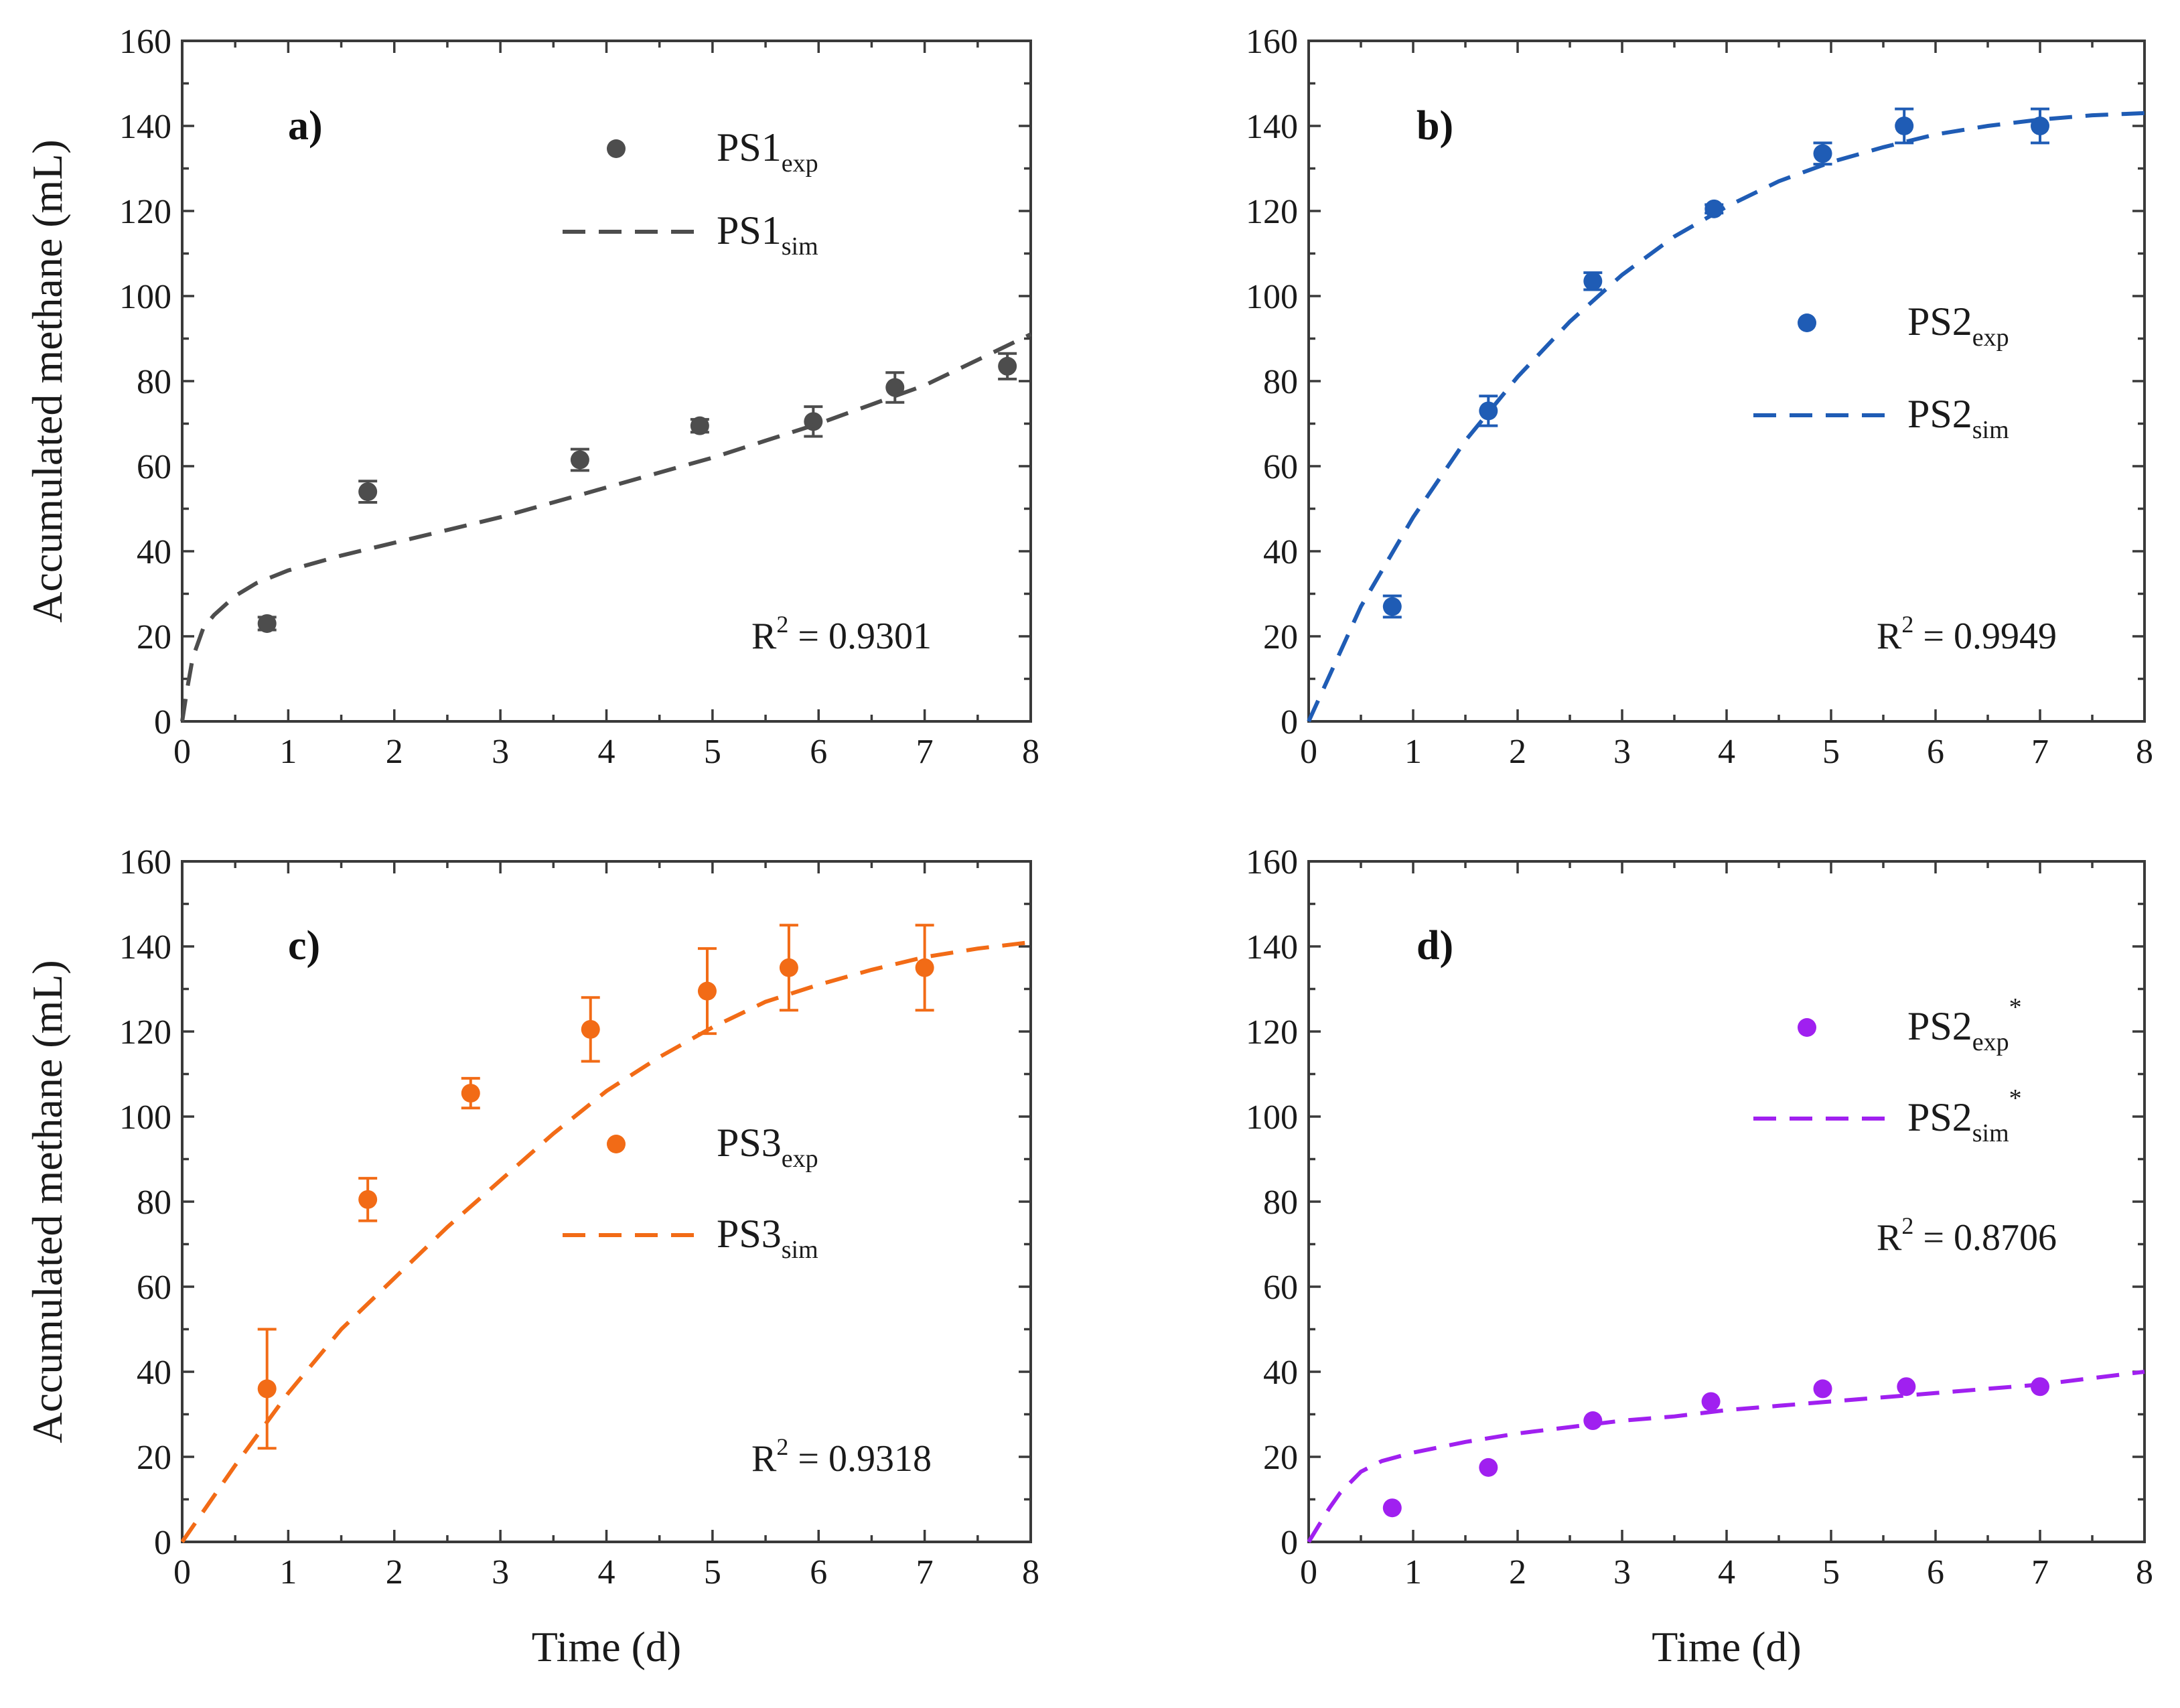 This screenshot has width=2180, height=1708. Describe the element at coordinates (2015, 1098) in the screenshot. I see `legend-label-sup: *` at that location.